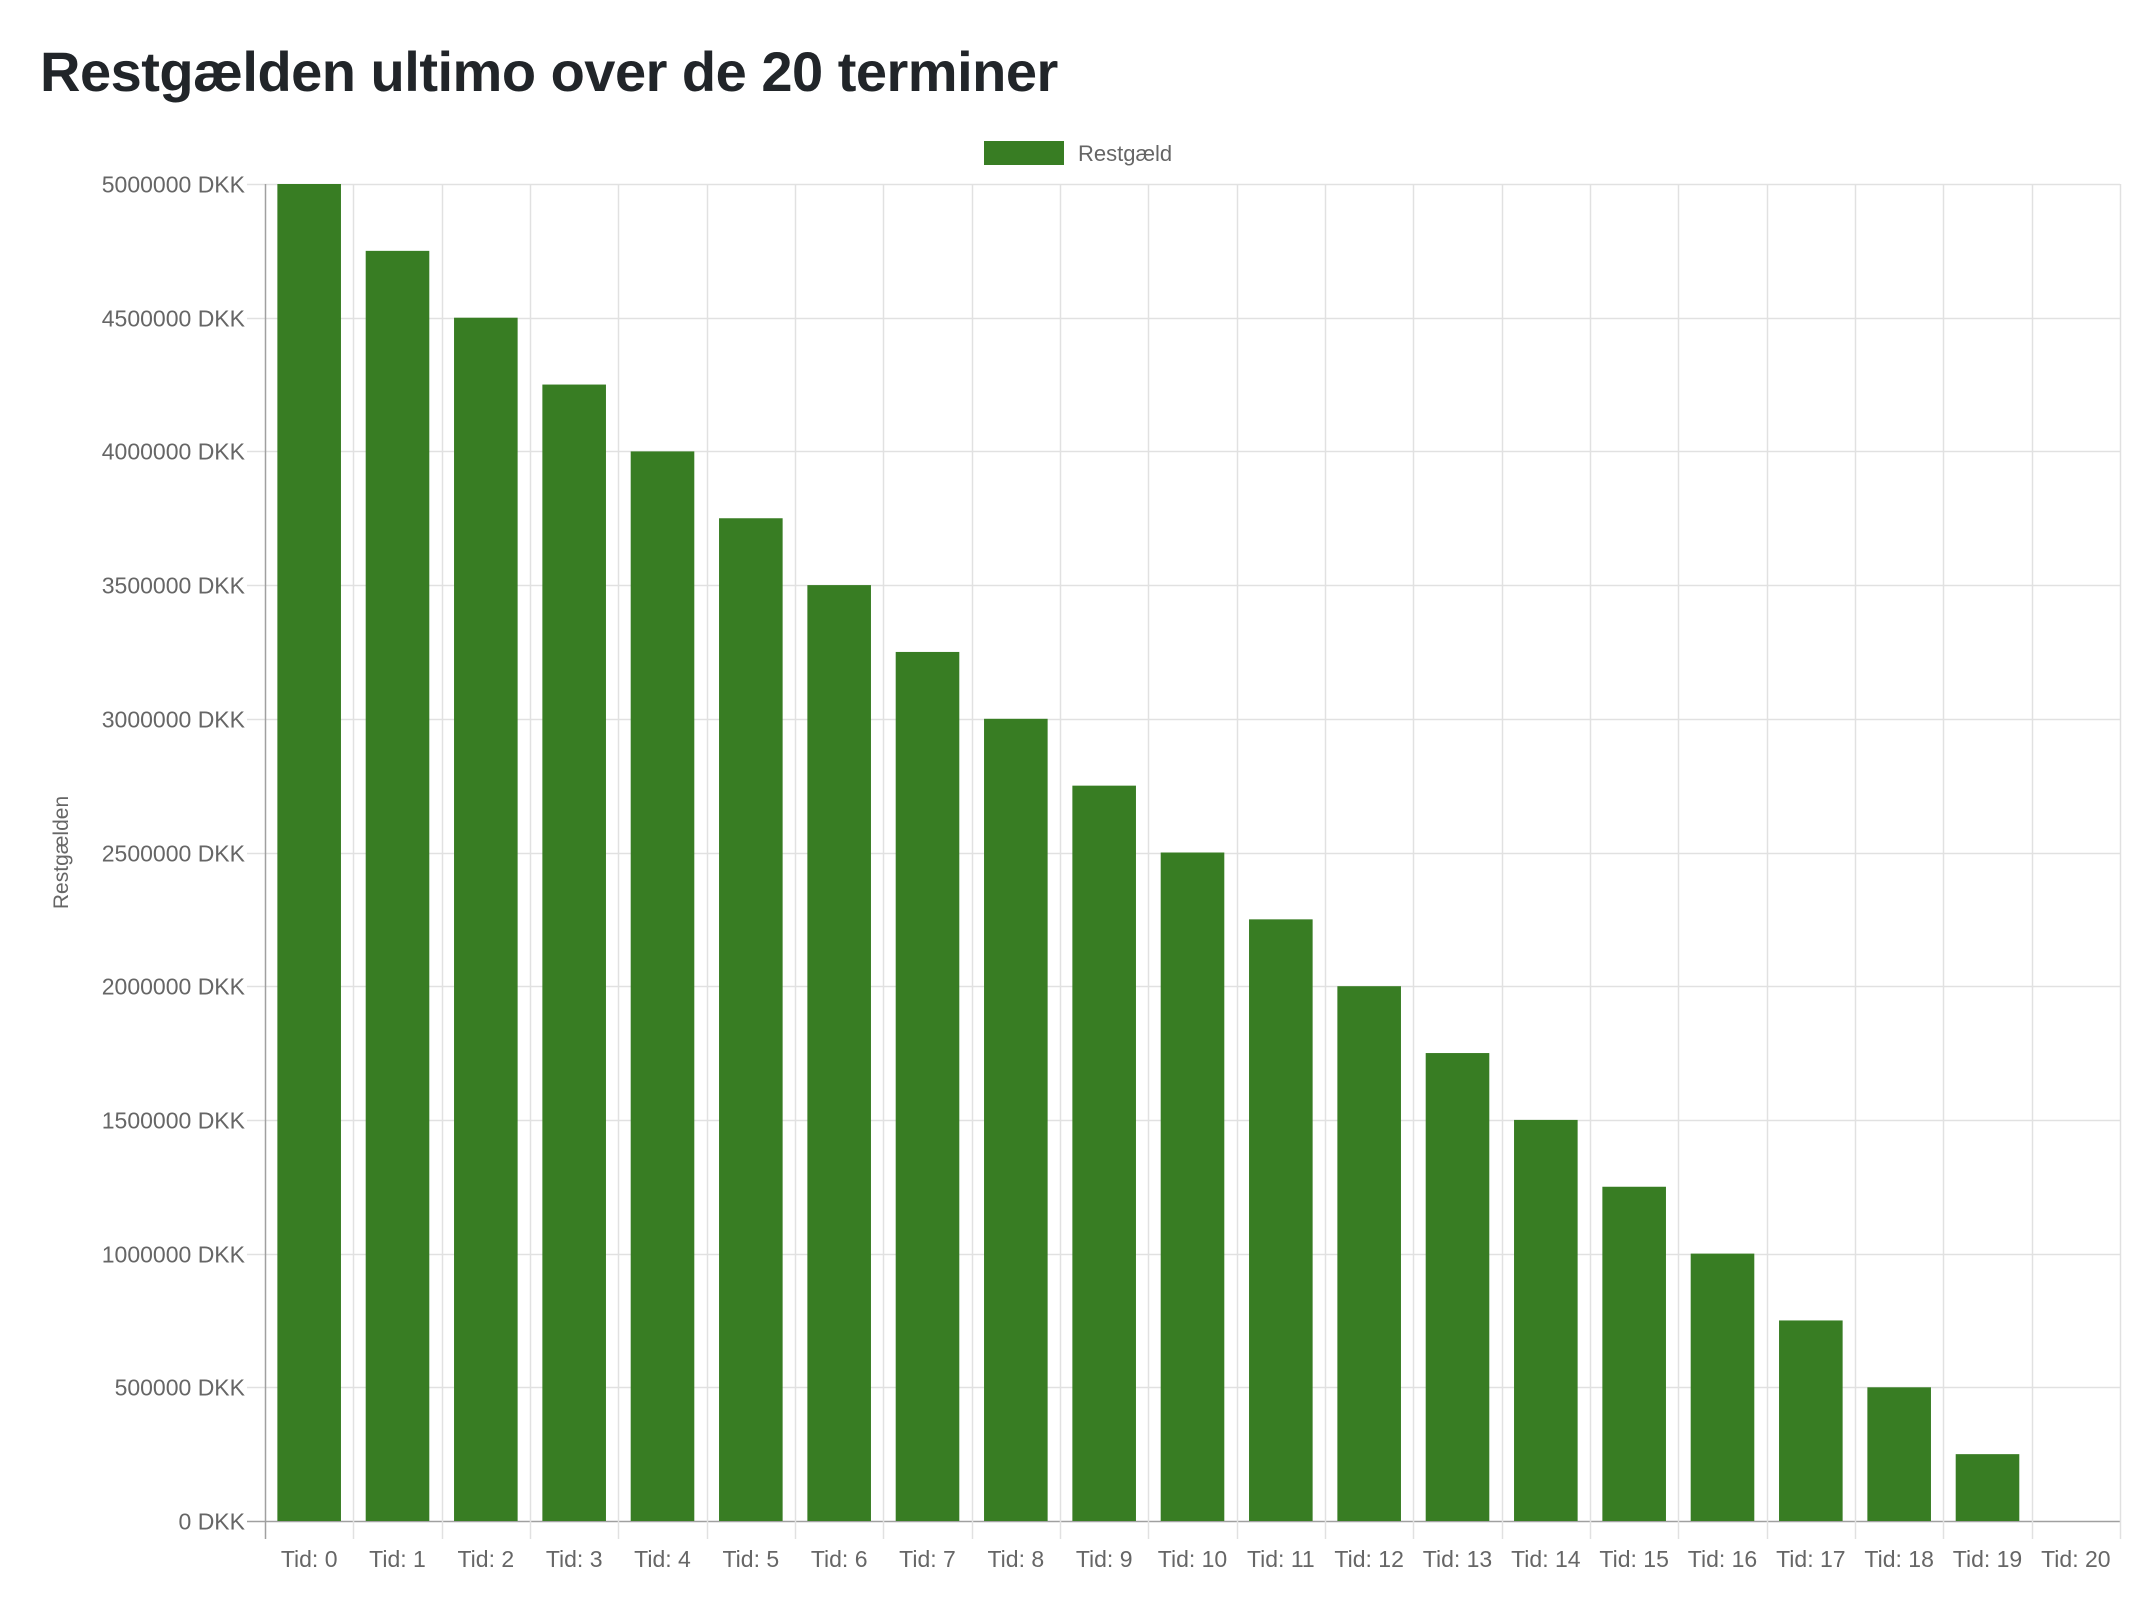  Describe the element at coordinates (174, 987) in the screenshot. I see `y-tick-label: 2000000 DKK` at that location.